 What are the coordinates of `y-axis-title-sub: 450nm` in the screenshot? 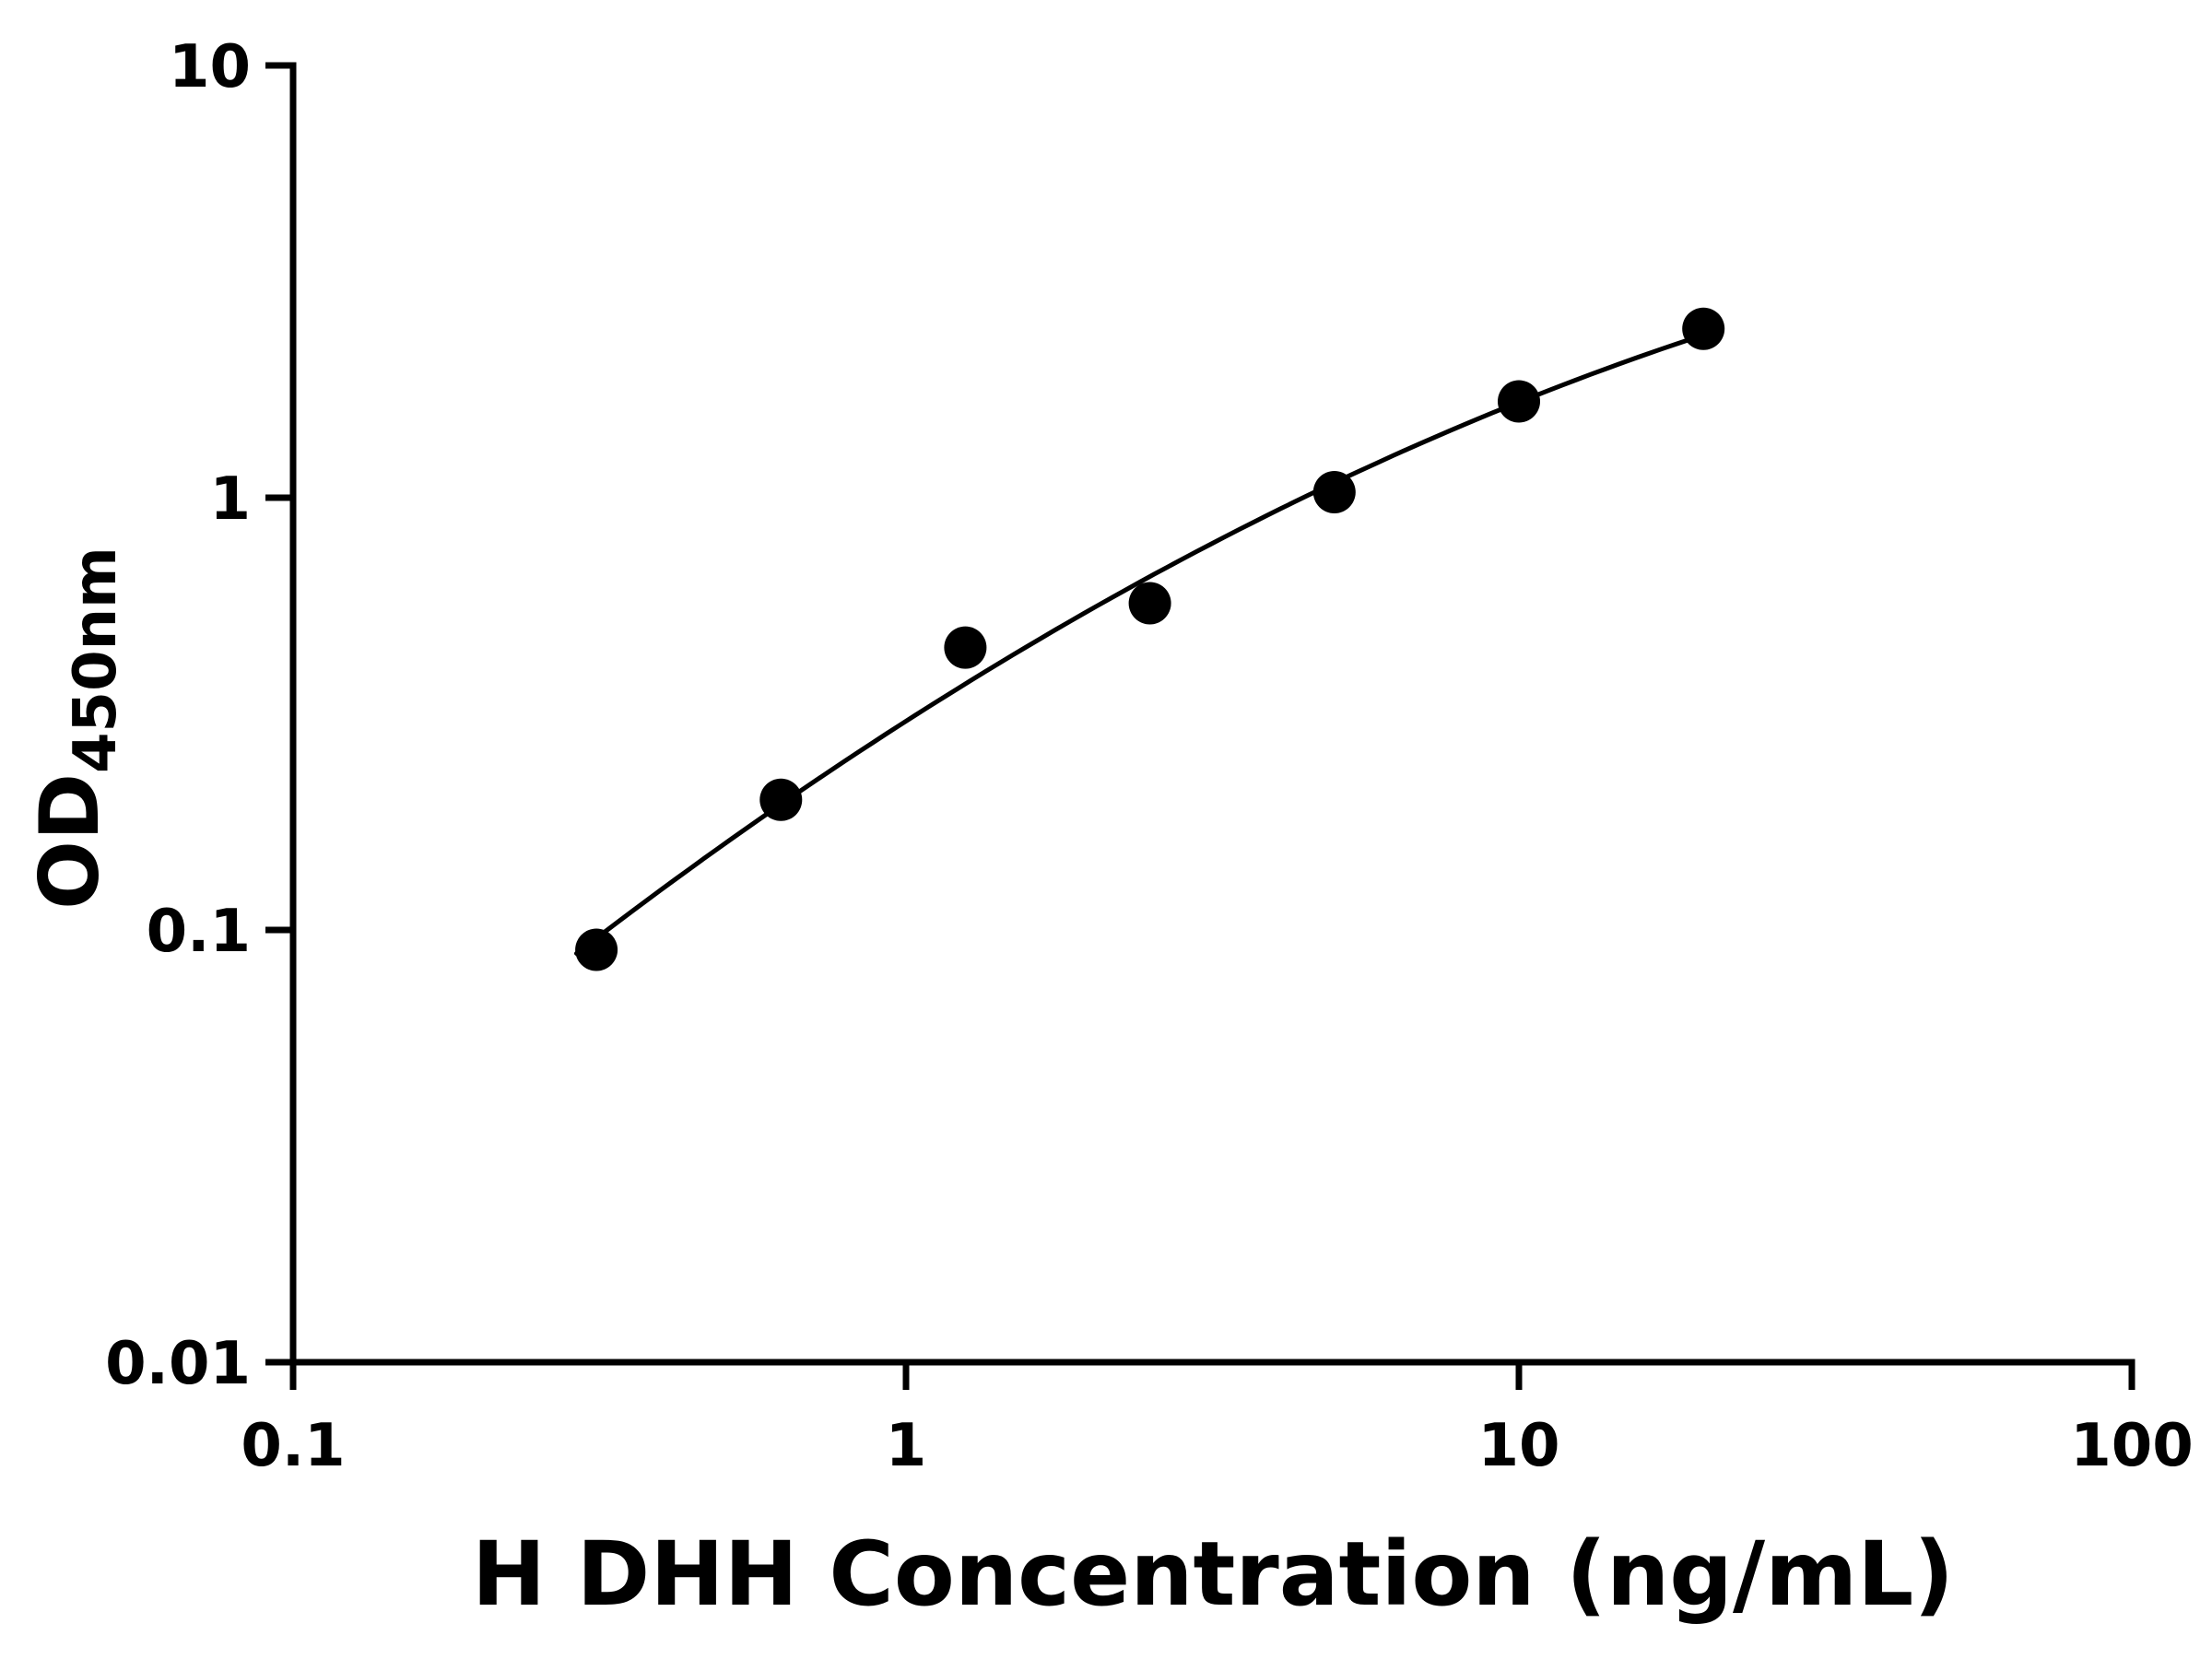 It's located at (95, 660).